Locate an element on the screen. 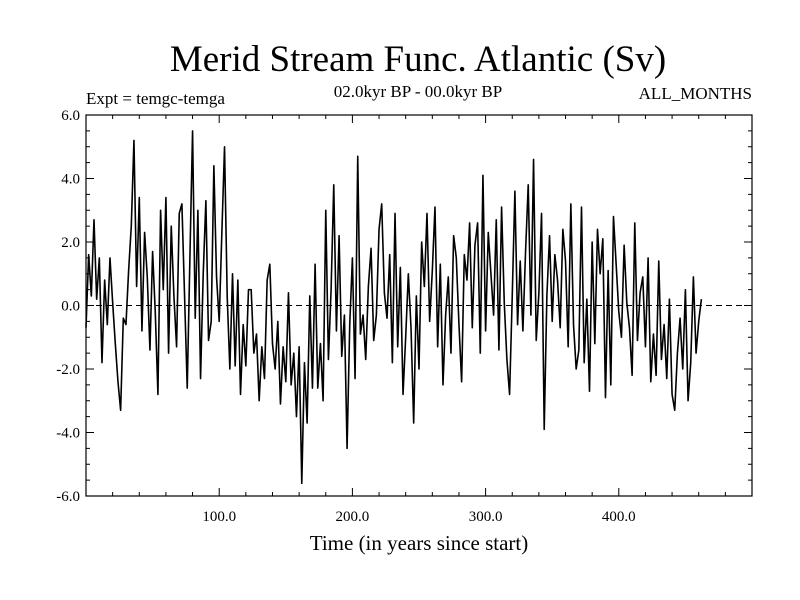  chart-subtitle: 02.0kyr BP - 00.0kyr BP is located at coordinates (418, 91).